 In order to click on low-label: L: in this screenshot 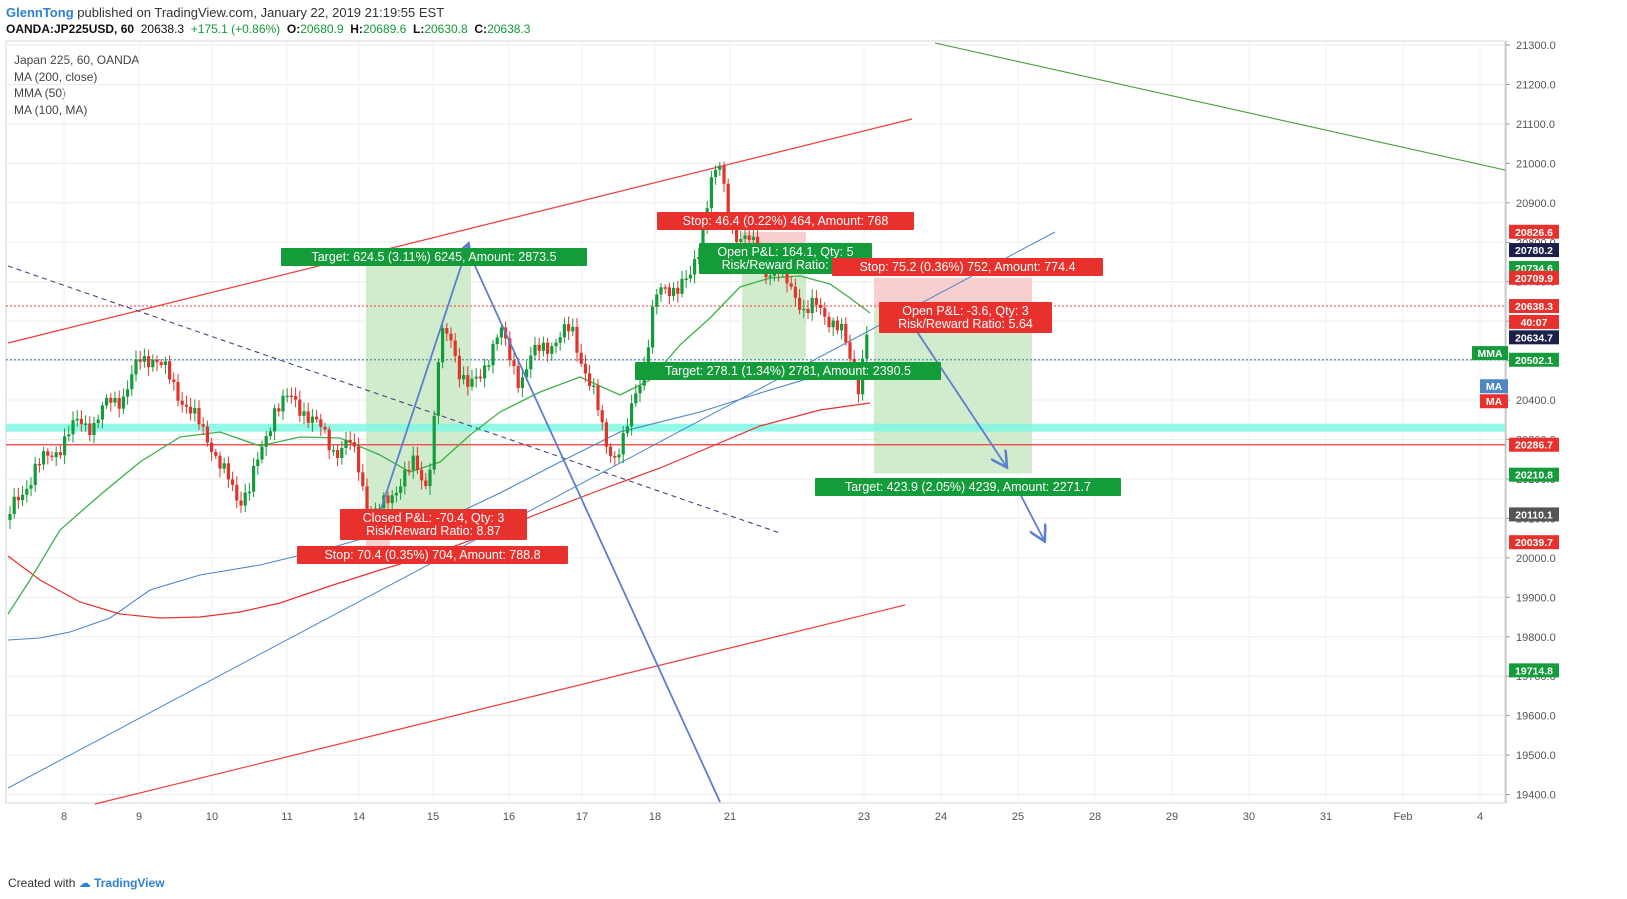, I will do `click(419, 29)`.